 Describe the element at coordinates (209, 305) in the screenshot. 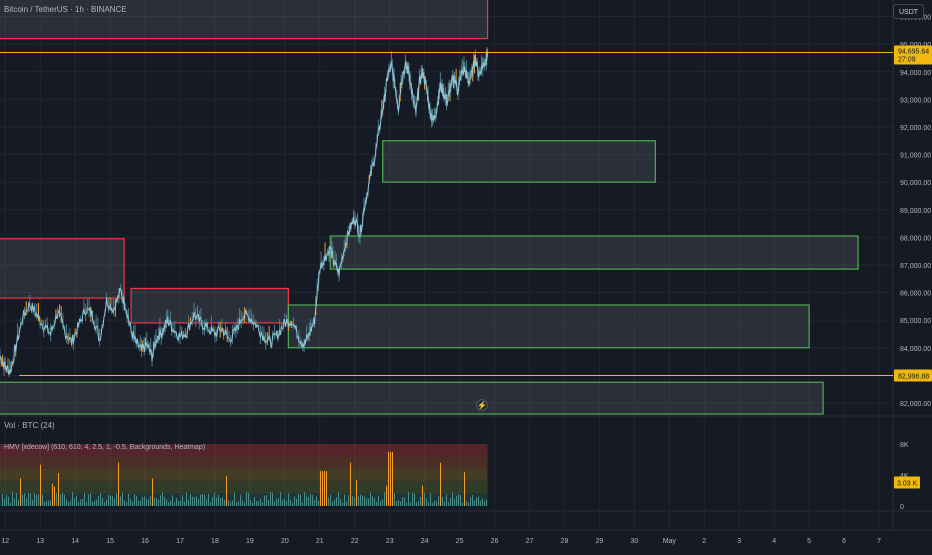

I see `supply-zone` at that location.